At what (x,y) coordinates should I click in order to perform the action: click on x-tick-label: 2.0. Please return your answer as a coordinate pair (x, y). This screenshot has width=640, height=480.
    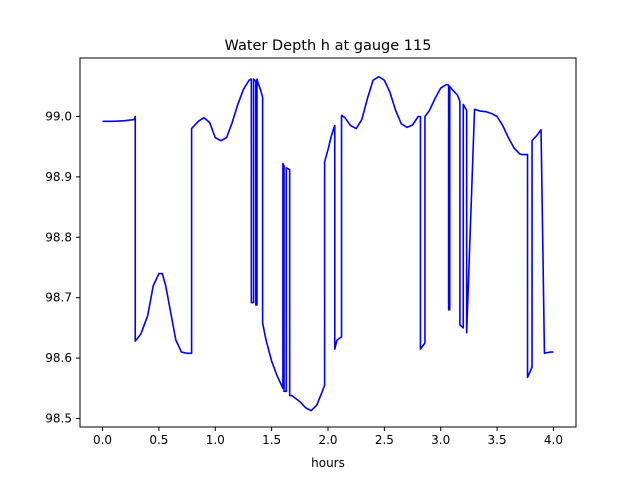
    Looking at the image, I should click on (327, 440).